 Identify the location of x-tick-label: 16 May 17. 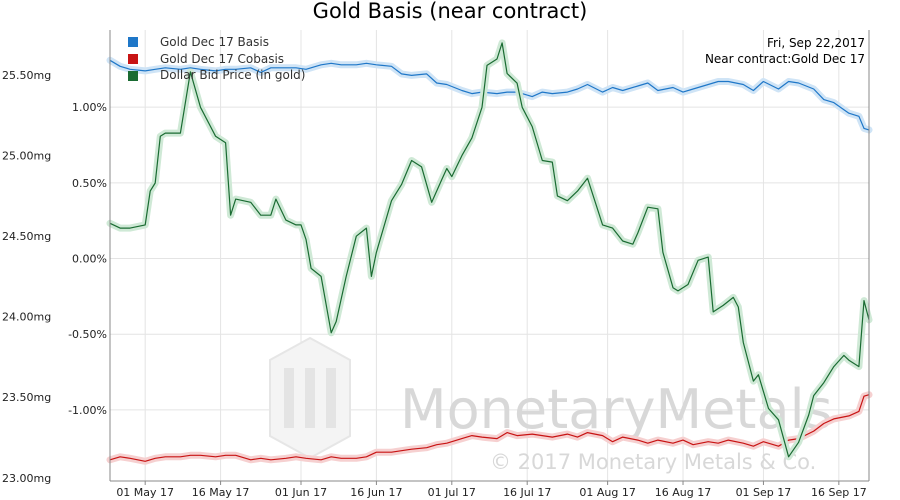
(221, 492).